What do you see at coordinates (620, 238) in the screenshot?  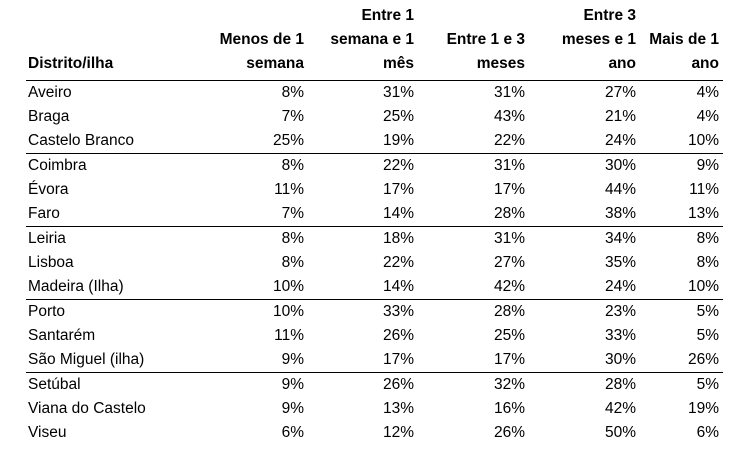 I see `percentage-cell: 34%` at bounding box center [620, 238].